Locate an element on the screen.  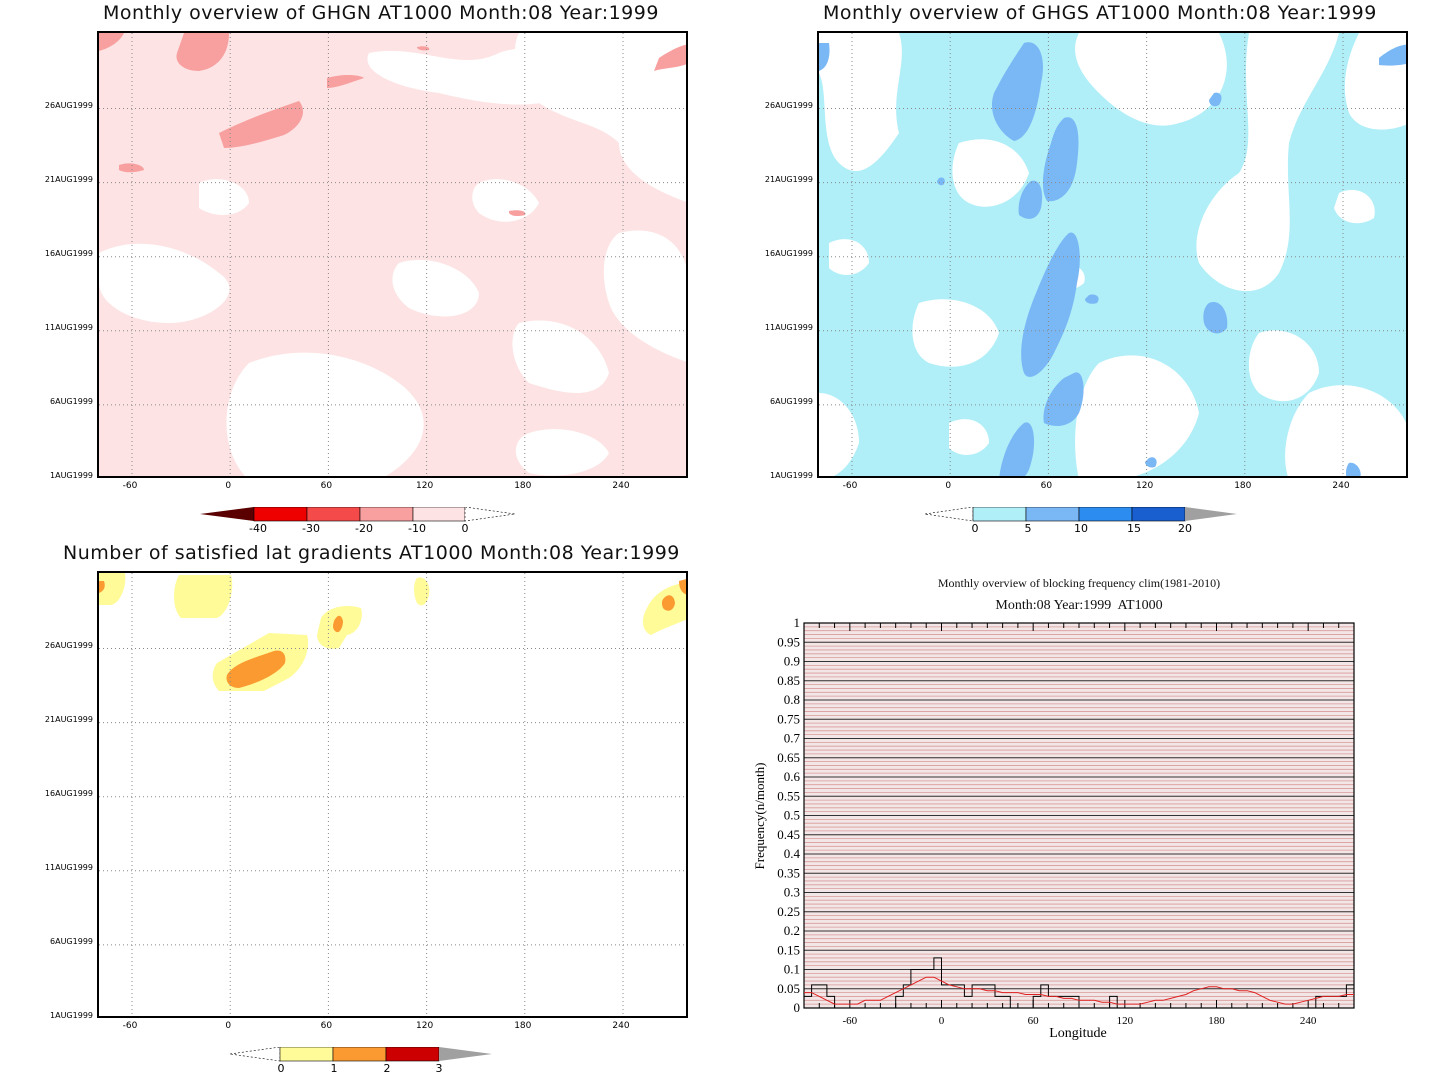
colorbar: -40 -30 -20 -10 0 is located at coordinates (360, 520).